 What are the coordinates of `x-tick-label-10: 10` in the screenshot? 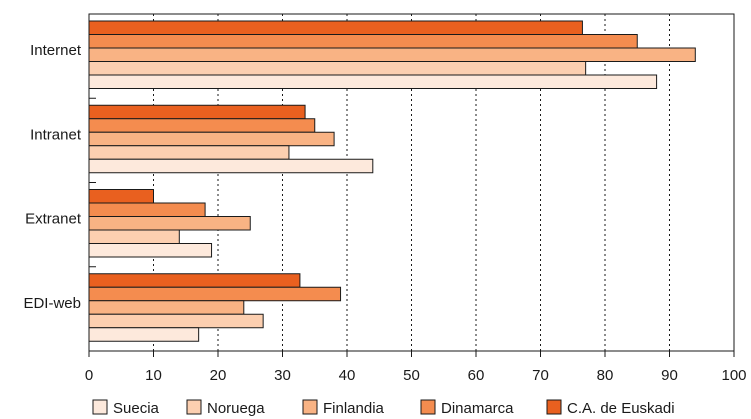 It's located at (153, 375).